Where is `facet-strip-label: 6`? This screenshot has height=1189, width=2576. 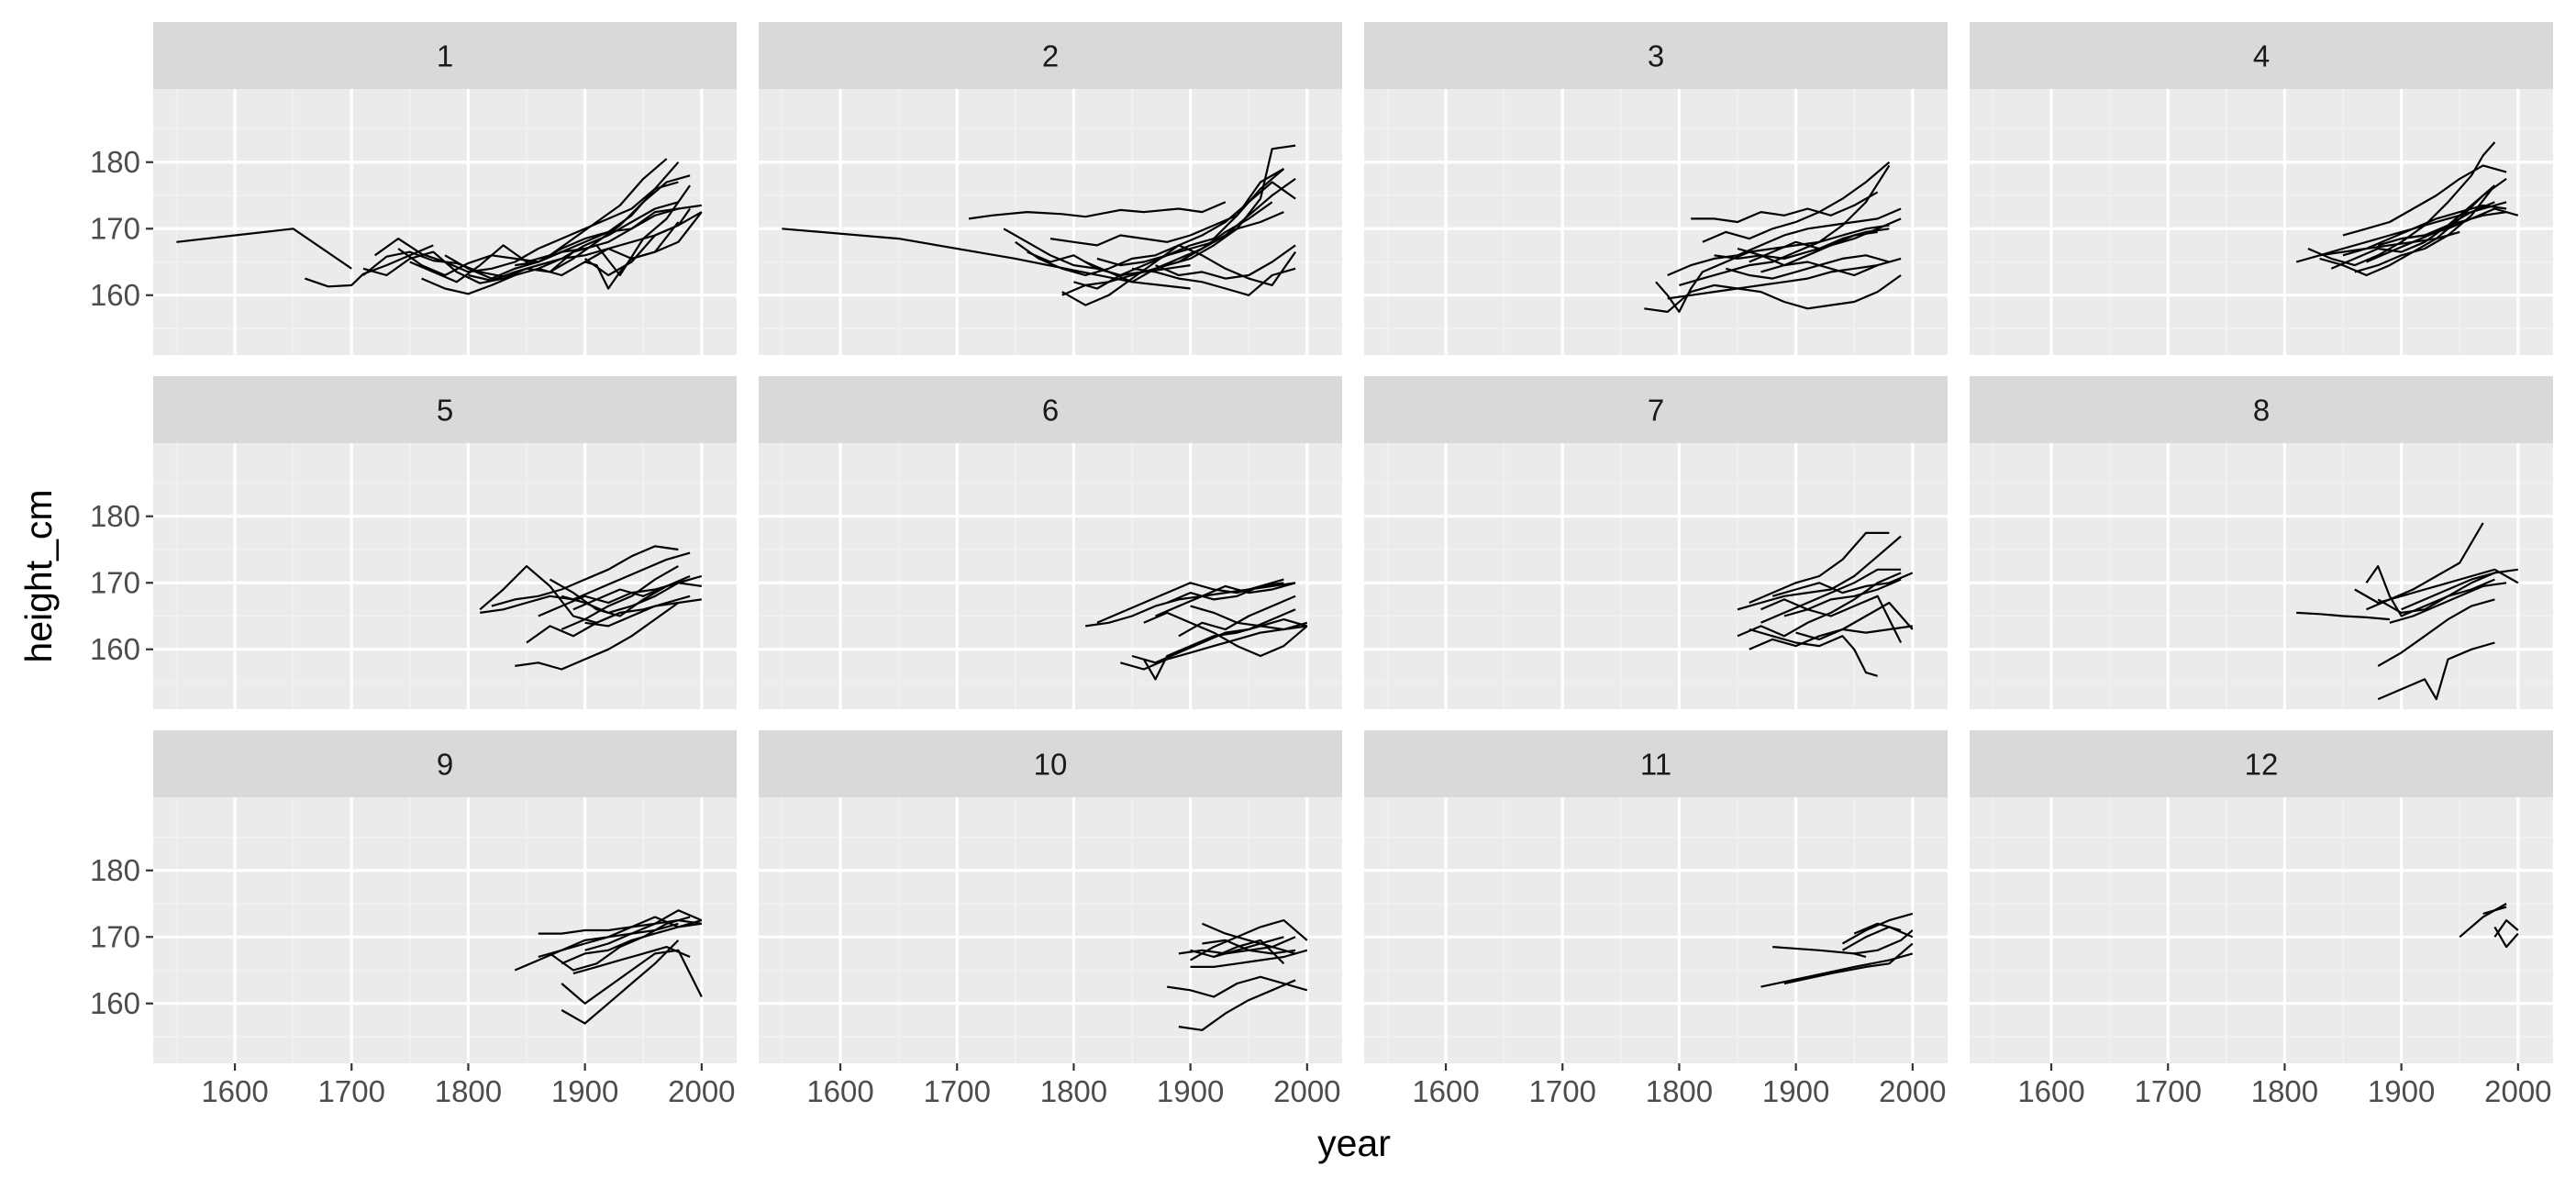 facet-strip-label: 6 is located at coordinates (1050, 411).